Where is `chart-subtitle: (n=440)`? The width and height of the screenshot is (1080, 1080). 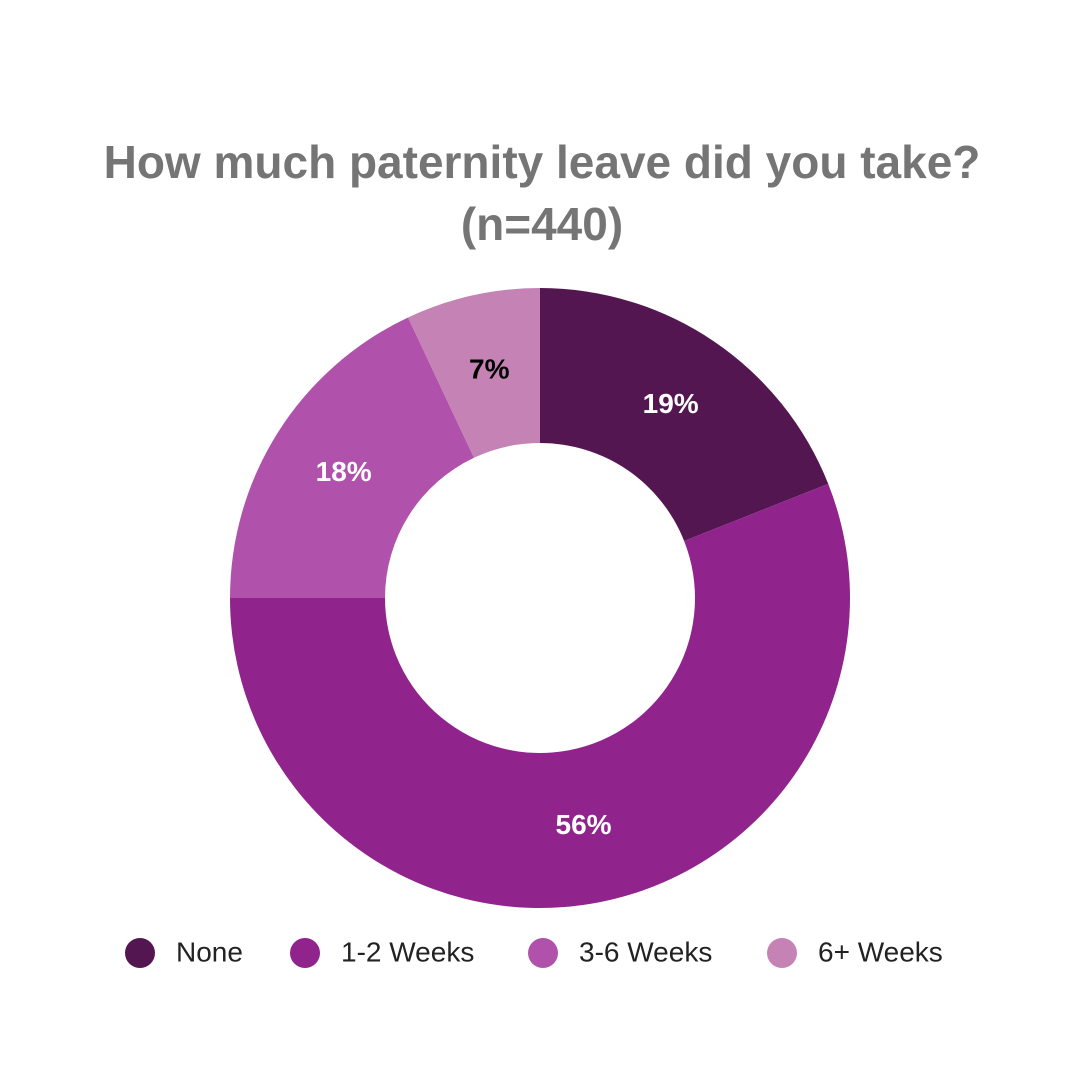
chart-subtitle: (n=440) is located at coordinates (542, 224).